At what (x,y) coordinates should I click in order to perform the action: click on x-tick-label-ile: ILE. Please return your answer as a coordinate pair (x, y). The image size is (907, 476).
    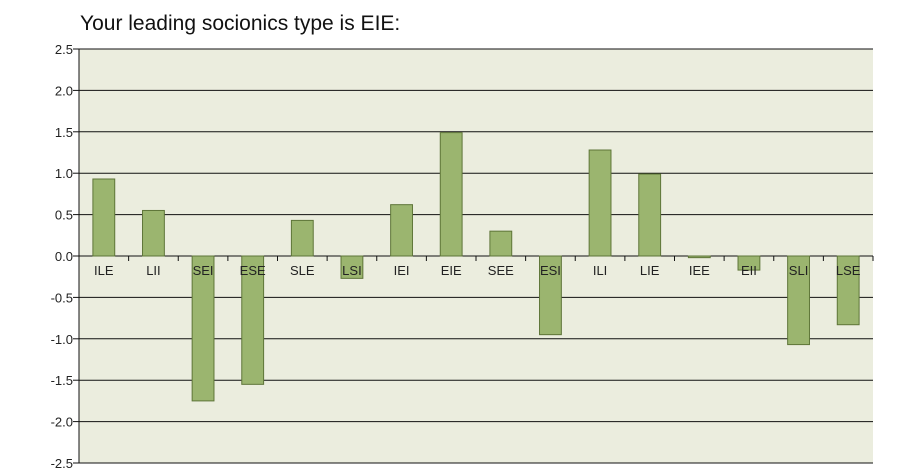
    Looking at the image, I should click on (104, 270).